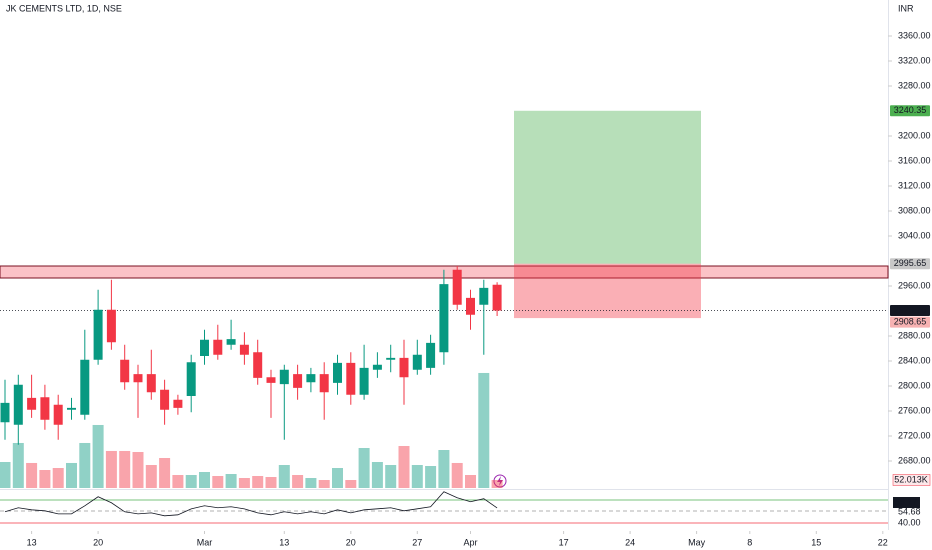 This screenshot has width=932, height=550. I want to click on price-label: 2995.65, so click(910, 263).